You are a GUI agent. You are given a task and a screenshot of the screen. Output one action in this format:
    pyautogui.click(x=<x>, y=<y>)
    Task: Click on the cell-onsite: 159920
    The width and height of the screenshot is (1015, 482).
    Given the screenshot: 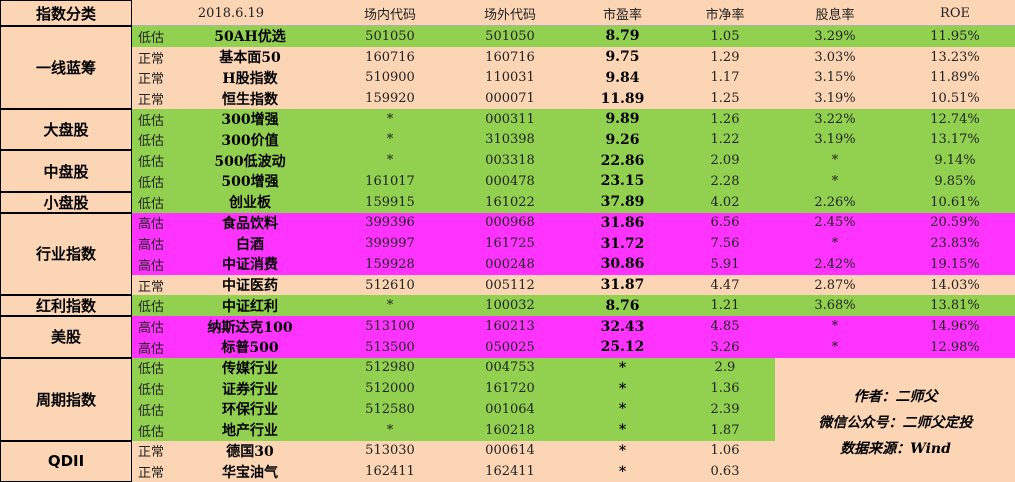 What is the action you would take?
    pyautogui.click(x=390, y=99)
    